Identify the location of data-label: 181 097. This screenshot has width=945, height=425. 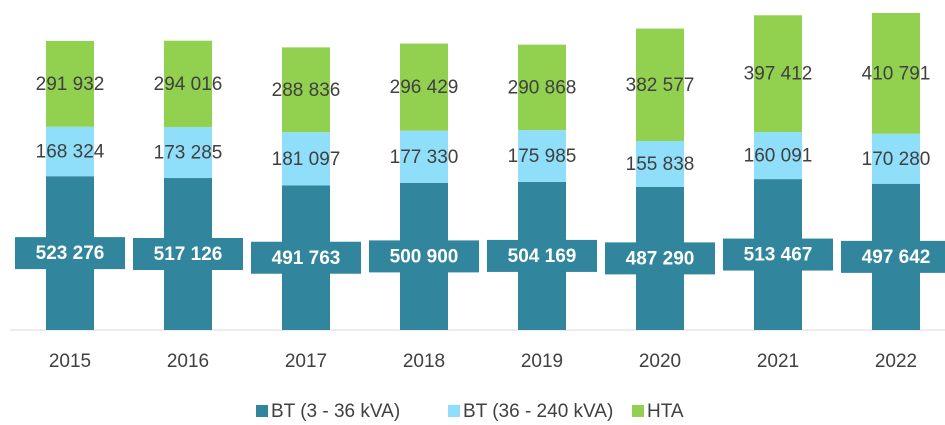
(306, 159).